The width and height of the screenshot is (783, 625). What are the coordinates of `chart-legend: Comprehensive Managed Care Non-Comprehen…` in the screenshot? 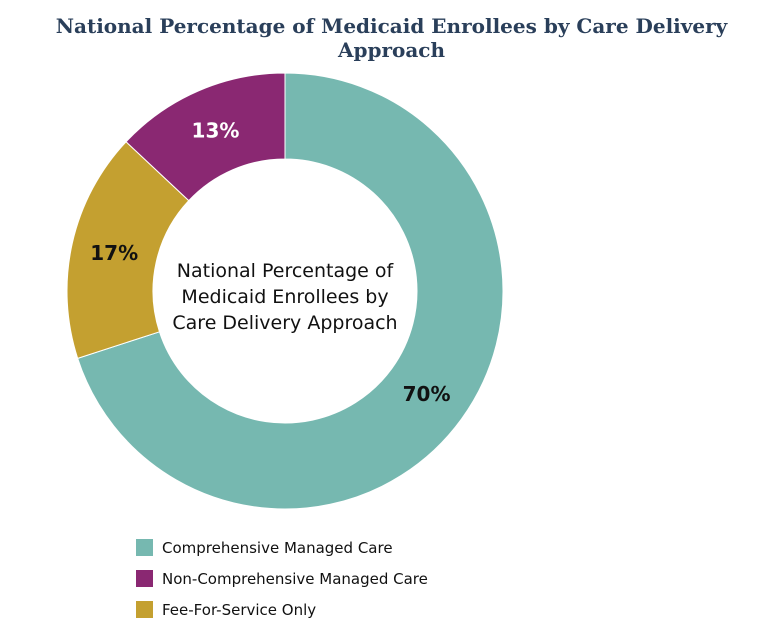 It's located at (282, 578).